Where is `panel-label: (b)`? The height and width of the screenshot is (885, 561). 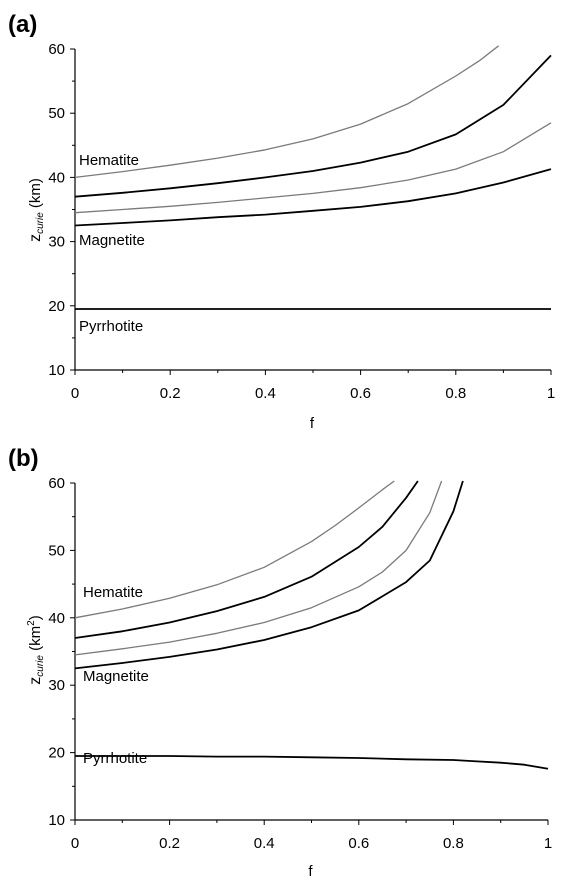
panel-label: (b) is located at coordinates (23, 458).